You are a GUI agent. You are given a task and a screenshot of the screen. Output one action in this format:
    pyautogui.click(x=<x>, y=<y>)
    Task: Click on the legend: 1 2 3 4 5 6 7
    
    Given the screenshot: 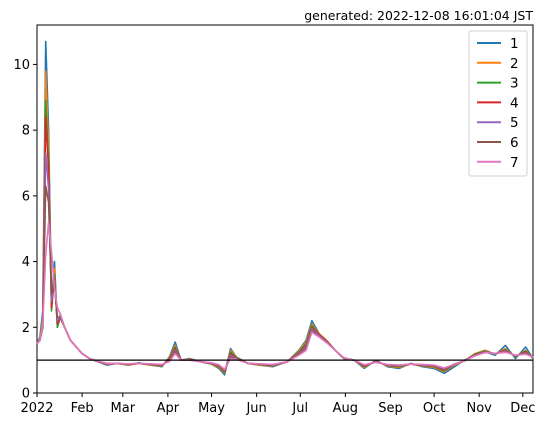 What is the action you would take?
    pyautogui.click(x=498, y=103)
    